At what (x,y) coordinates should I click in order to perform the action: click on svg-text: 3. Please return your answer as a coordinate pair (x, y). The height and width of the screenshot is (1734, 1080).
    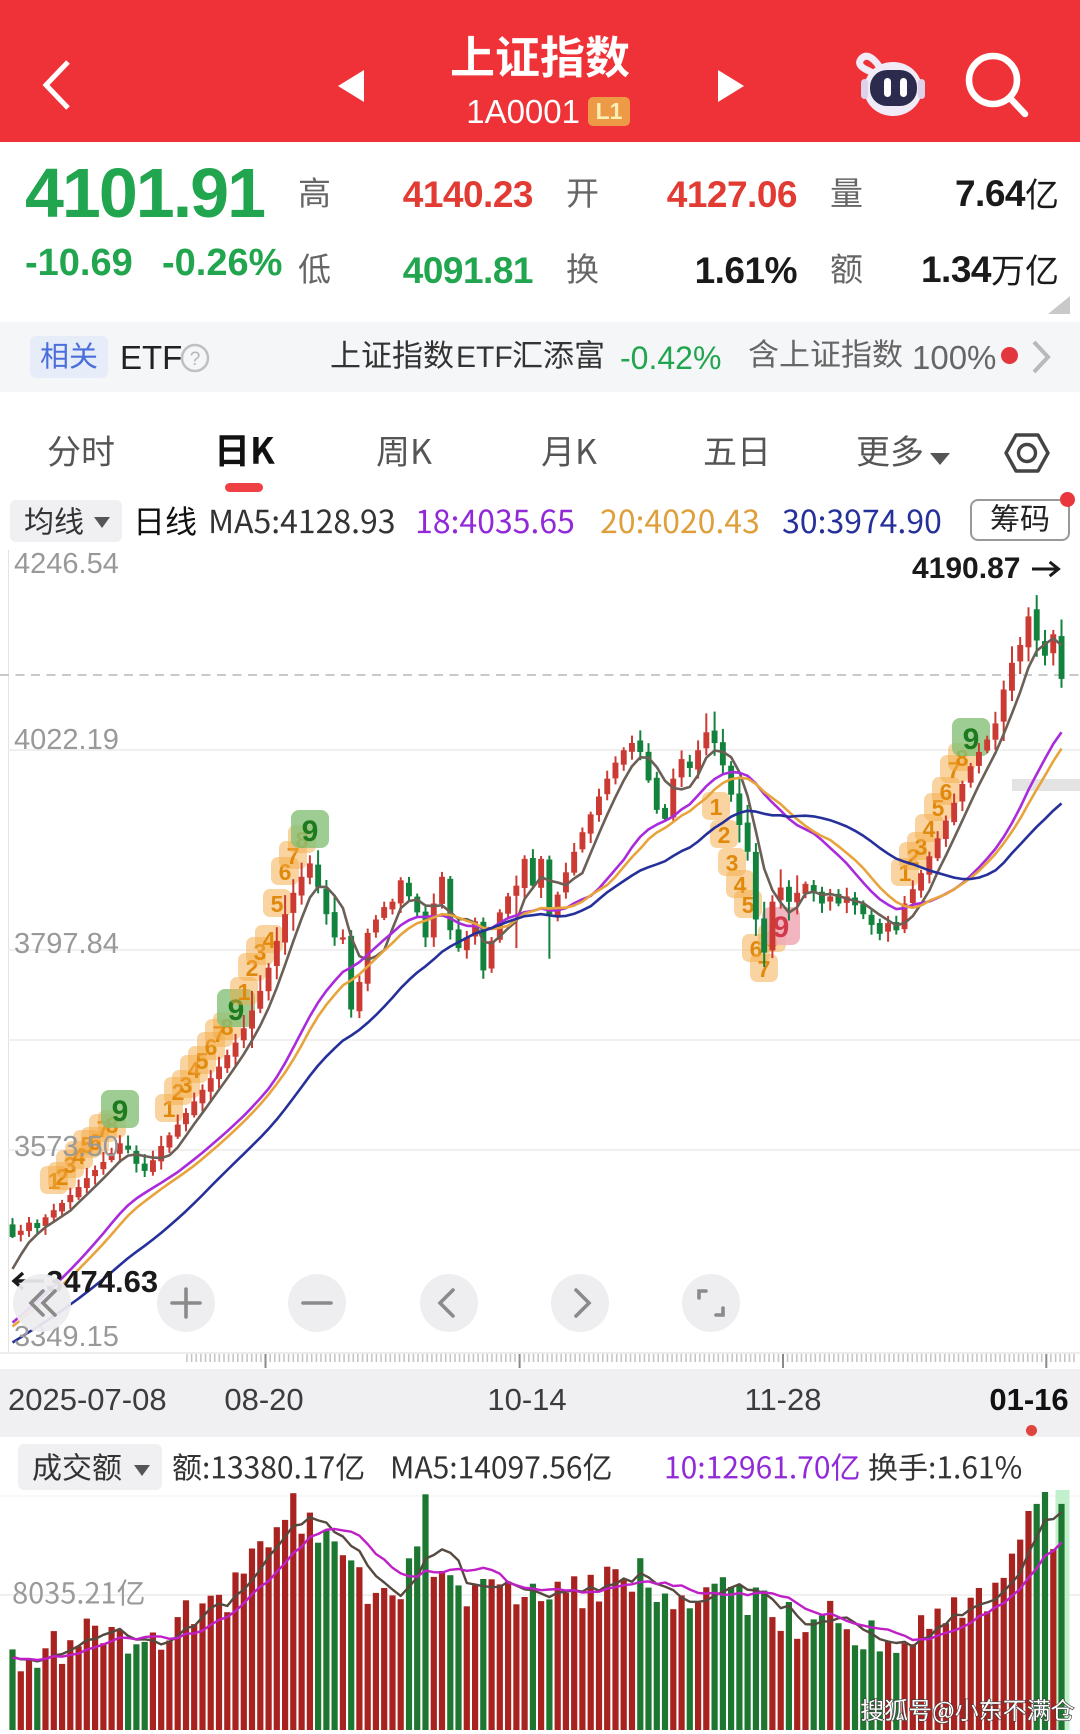
    Looking at the image, I should click on (732, 863).